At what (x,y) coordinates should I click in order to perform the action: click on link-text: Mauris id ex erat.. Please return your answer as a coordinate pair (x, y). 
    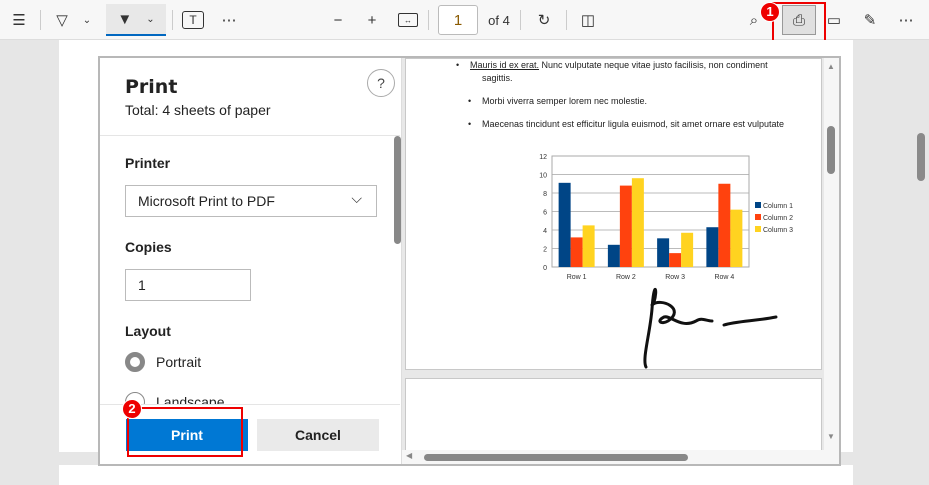
    Looking at the image, I should click on (505, 65).